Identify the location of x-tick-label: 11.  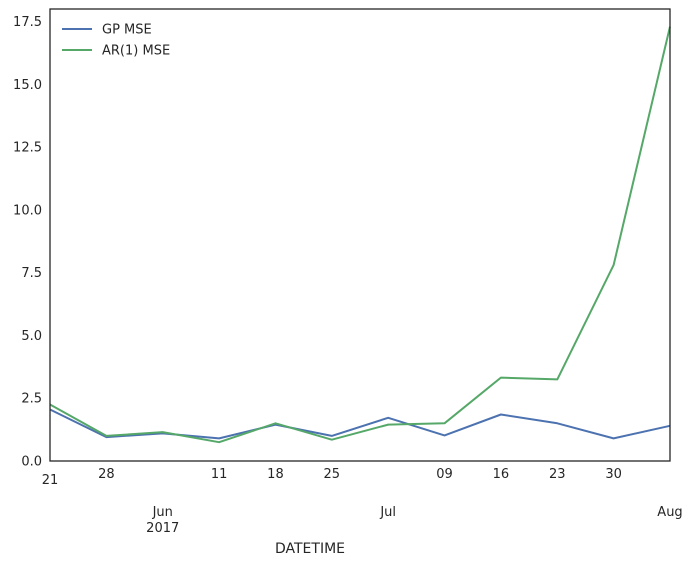
(219, 474).